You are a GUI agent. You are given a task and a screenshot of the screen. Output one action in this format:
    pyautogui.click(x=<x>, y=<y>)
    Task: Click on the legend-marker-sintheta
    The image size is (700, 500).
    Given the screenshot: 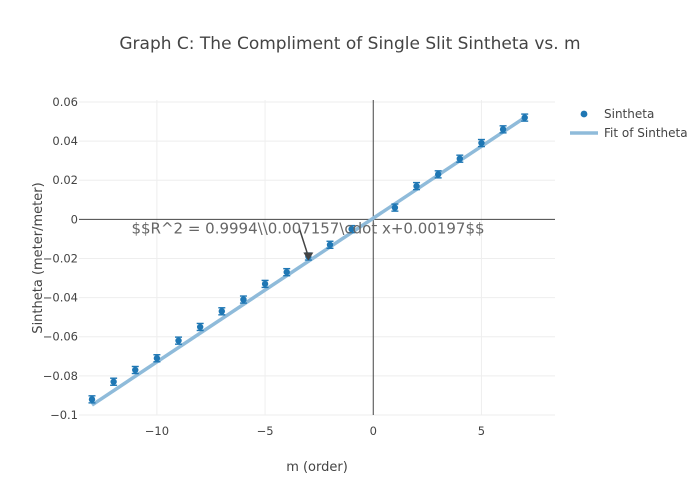 What is the action you would take?
    pyautogui.click(x=584, y=114)
    